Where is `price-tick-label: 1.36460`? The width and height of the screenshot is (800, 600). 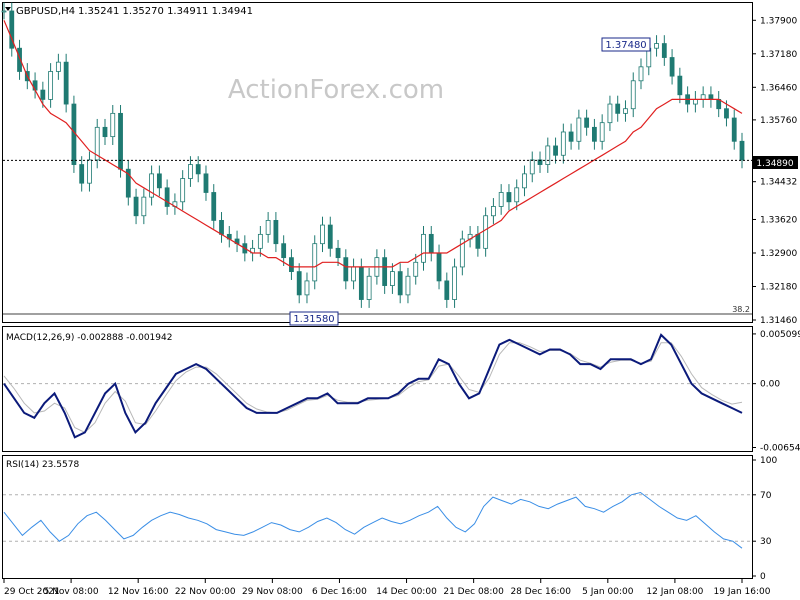 price-tick-label: 1.36460 is located at coordinates (778, 88).